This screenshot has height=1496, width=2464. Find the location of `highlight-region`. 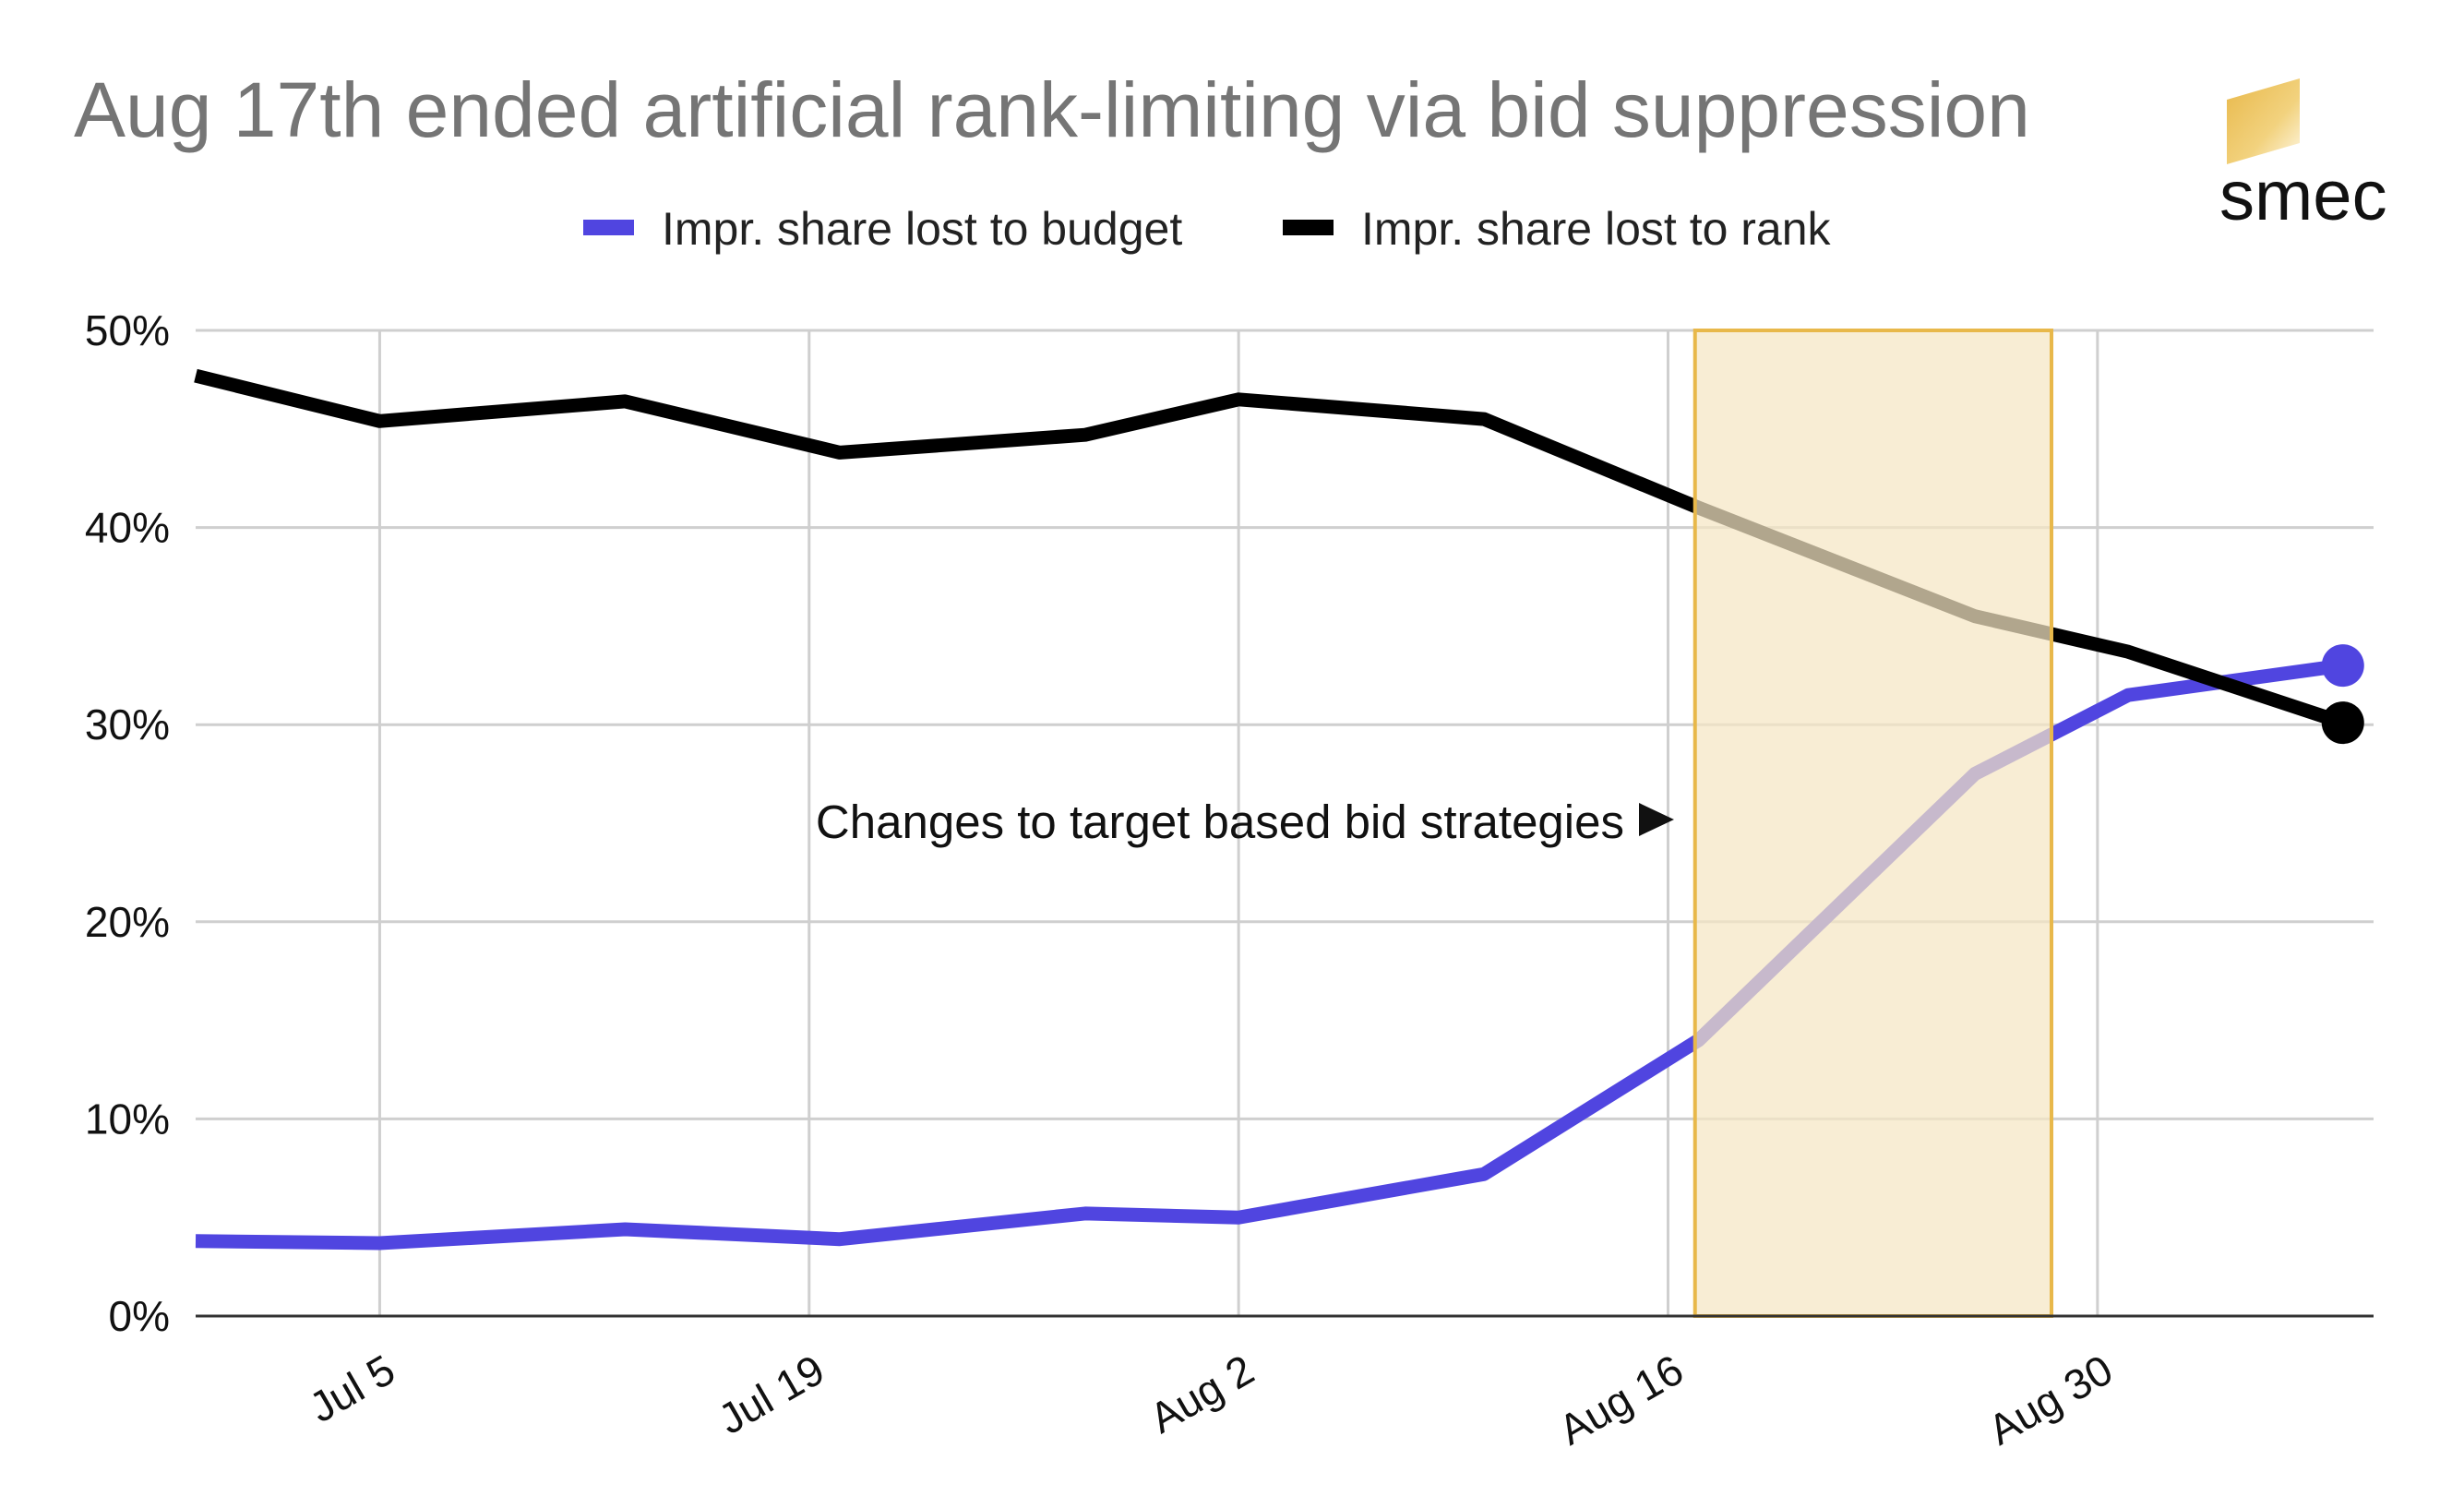

highlight-region is located at coordinates (1873, 823).